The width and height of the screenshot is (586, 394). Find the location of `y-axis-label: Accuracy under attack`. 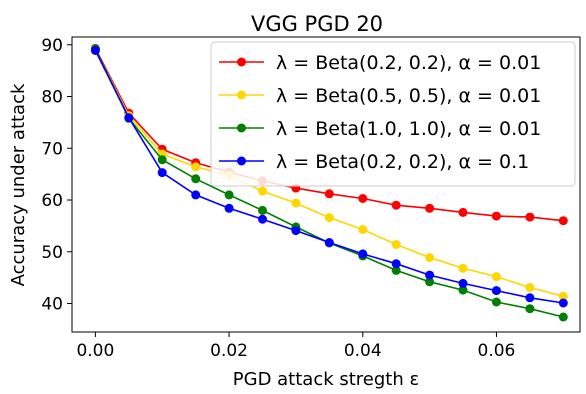

y-axis-label: Accuracy under attack is located at coordinates (18, 184).